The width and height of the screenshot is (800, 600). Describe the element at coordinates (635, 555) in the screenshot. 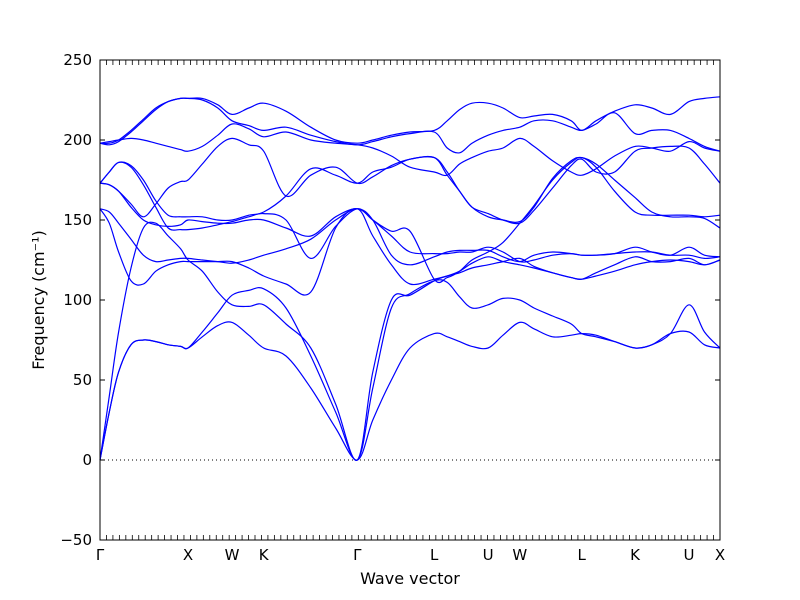

I see `x-tick-label-9: K` at that location.